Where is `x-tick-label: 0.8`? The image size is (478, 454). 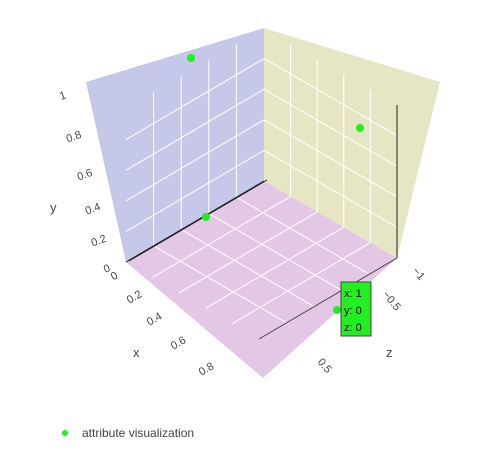 x-tick-label: 0.8 is located at coordinates (206, 369).